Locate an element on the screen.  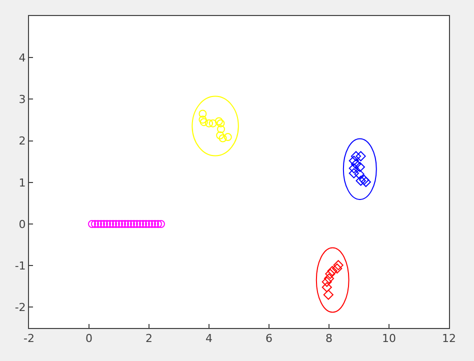
y-tick-label: 0 is located at coordinates (22, 224).